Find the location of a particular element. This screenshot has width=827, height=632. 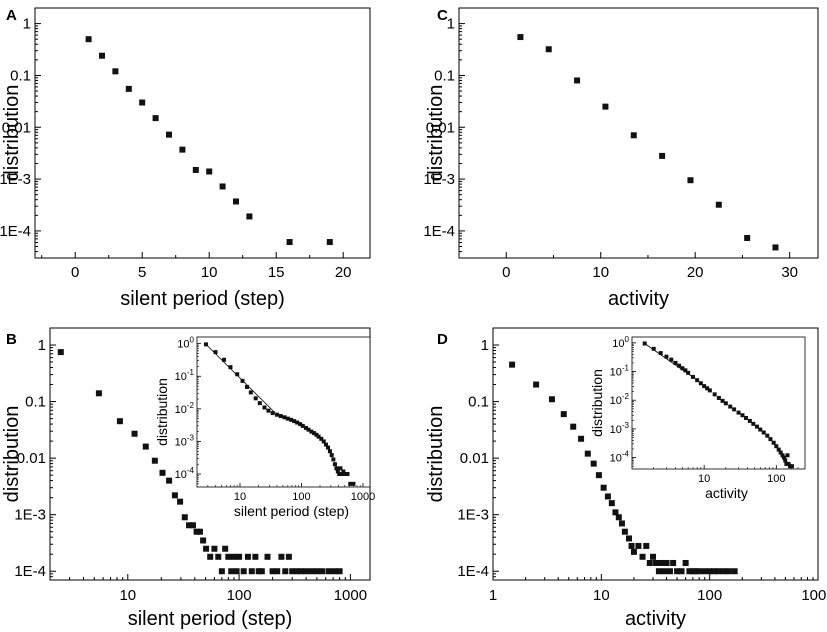

x-tick-label: 1000 is located at coordinates (814, 595).